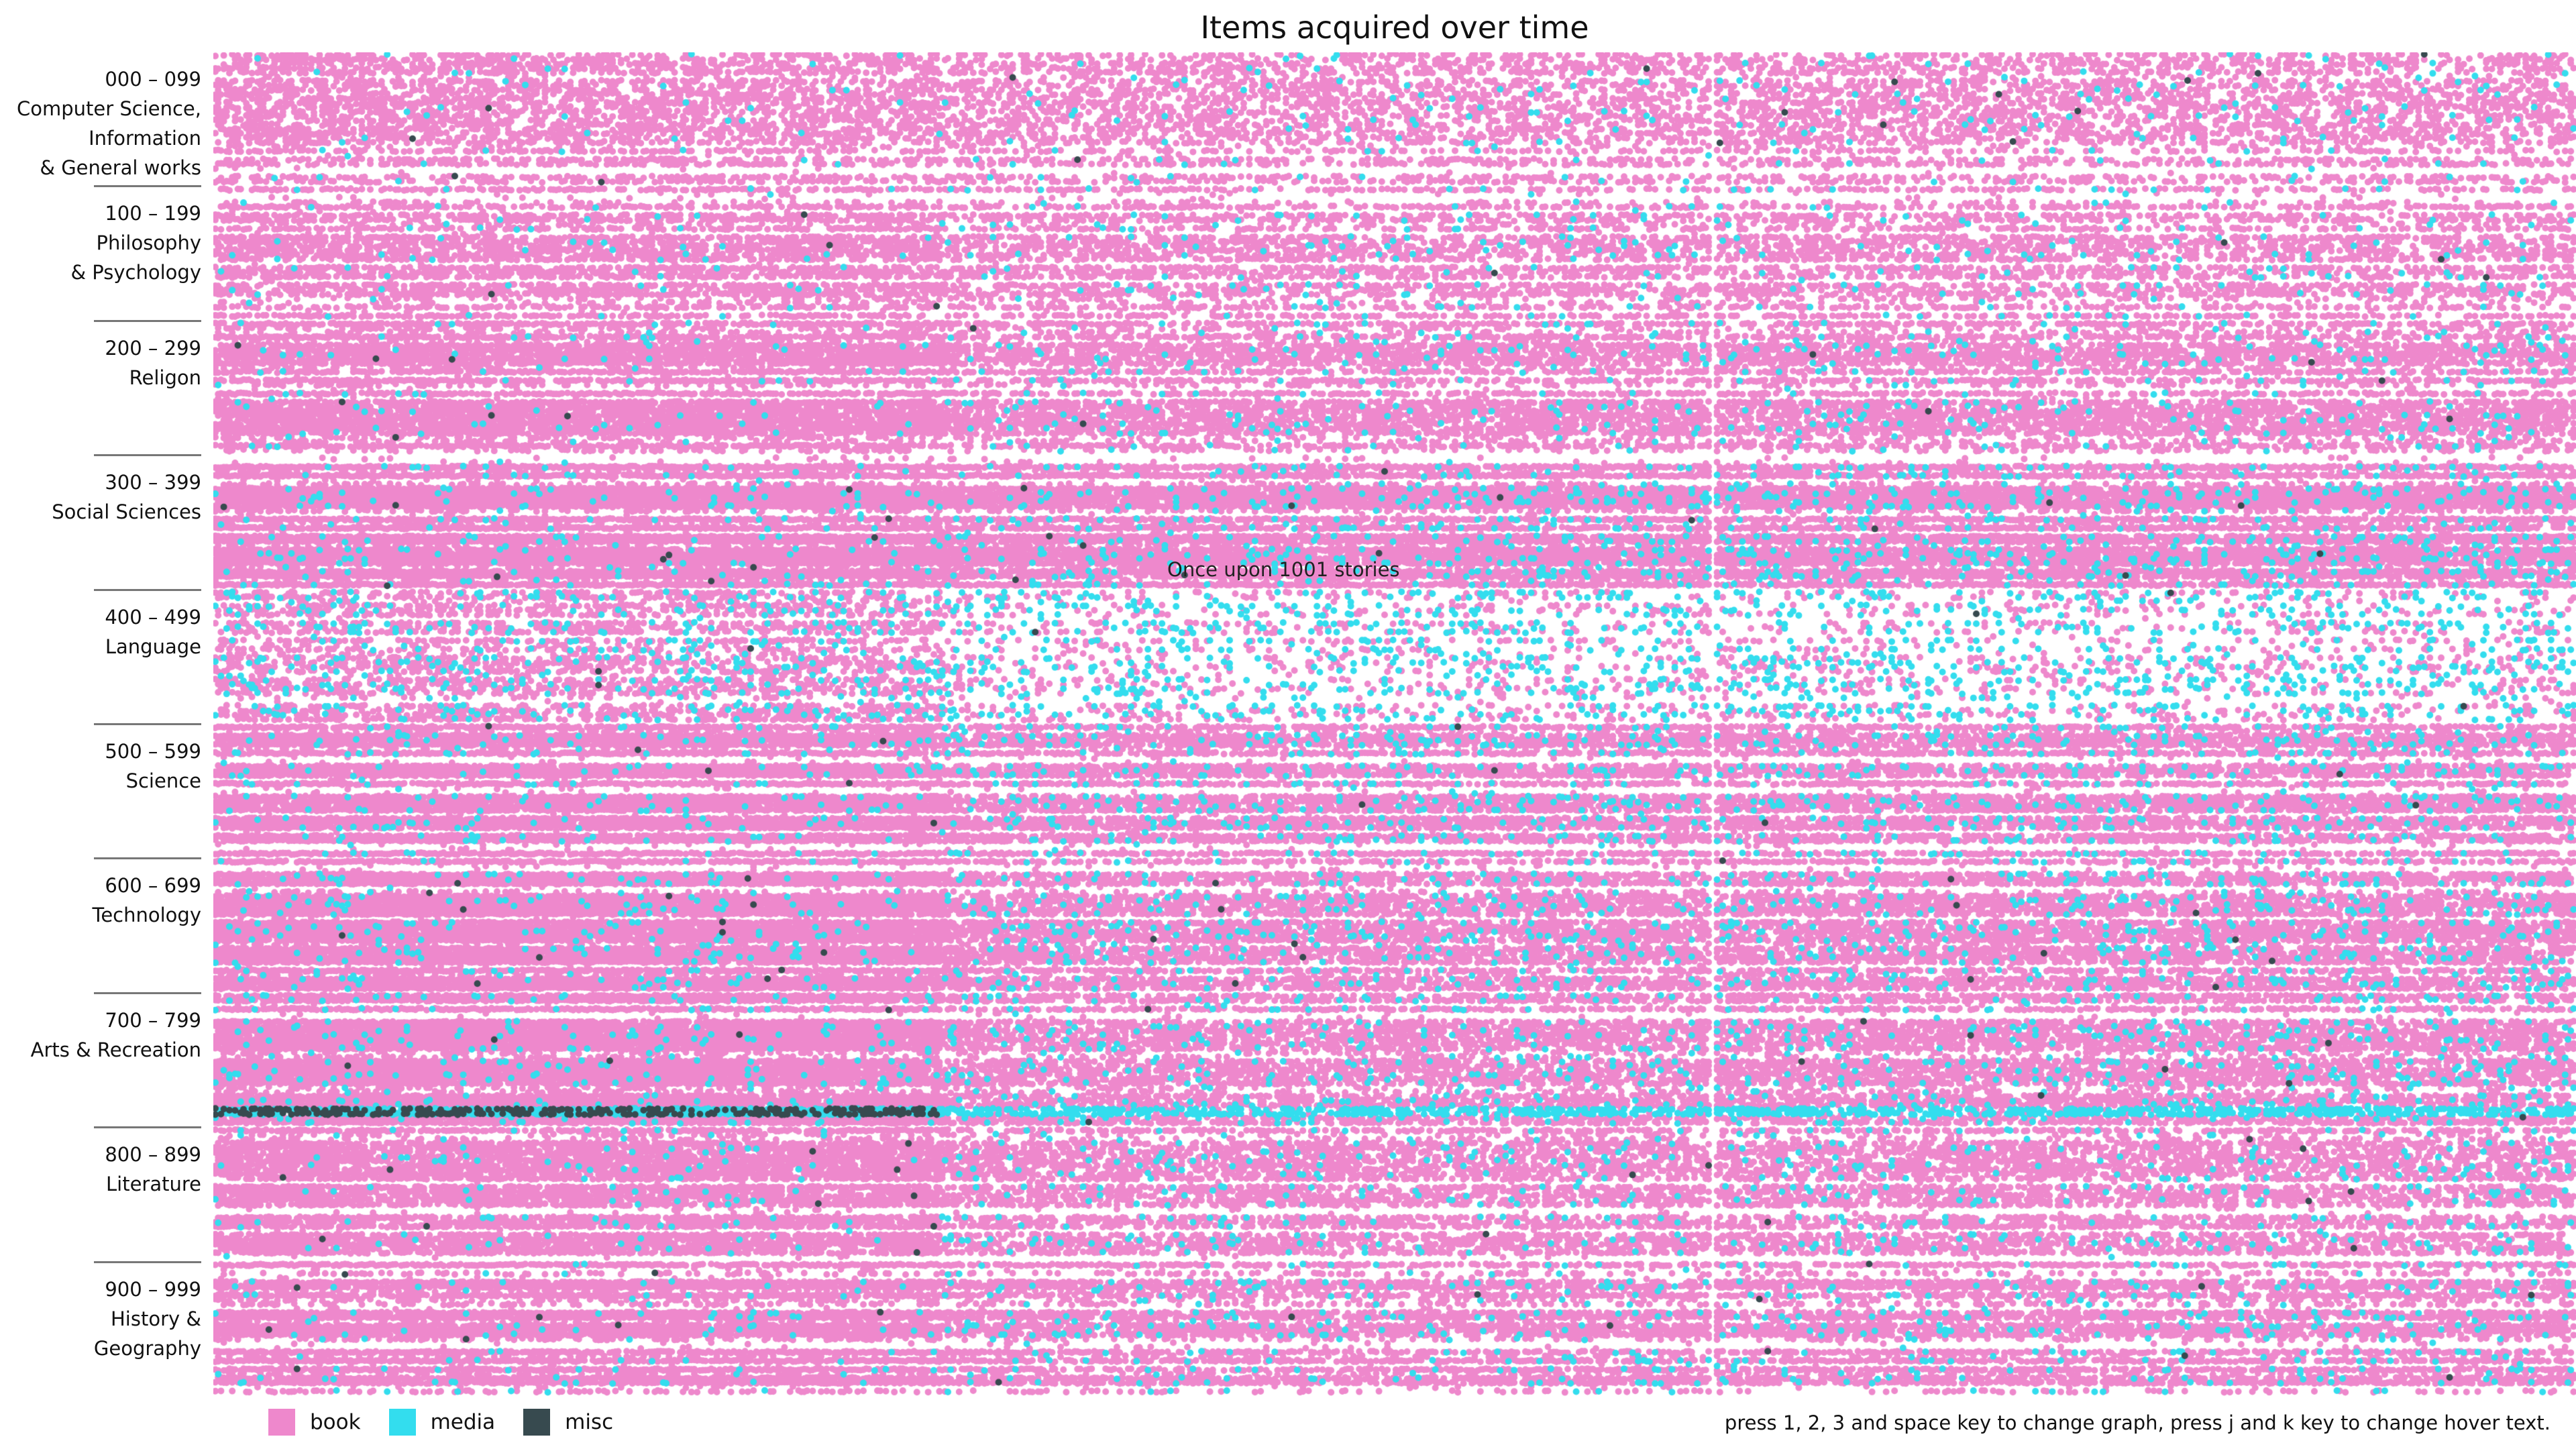 The height and width of the screenshot is (1449, 2576). Describe the element at coordinates (281, 1422) in the screenshot. I see `legend-swatch-book` at that location.